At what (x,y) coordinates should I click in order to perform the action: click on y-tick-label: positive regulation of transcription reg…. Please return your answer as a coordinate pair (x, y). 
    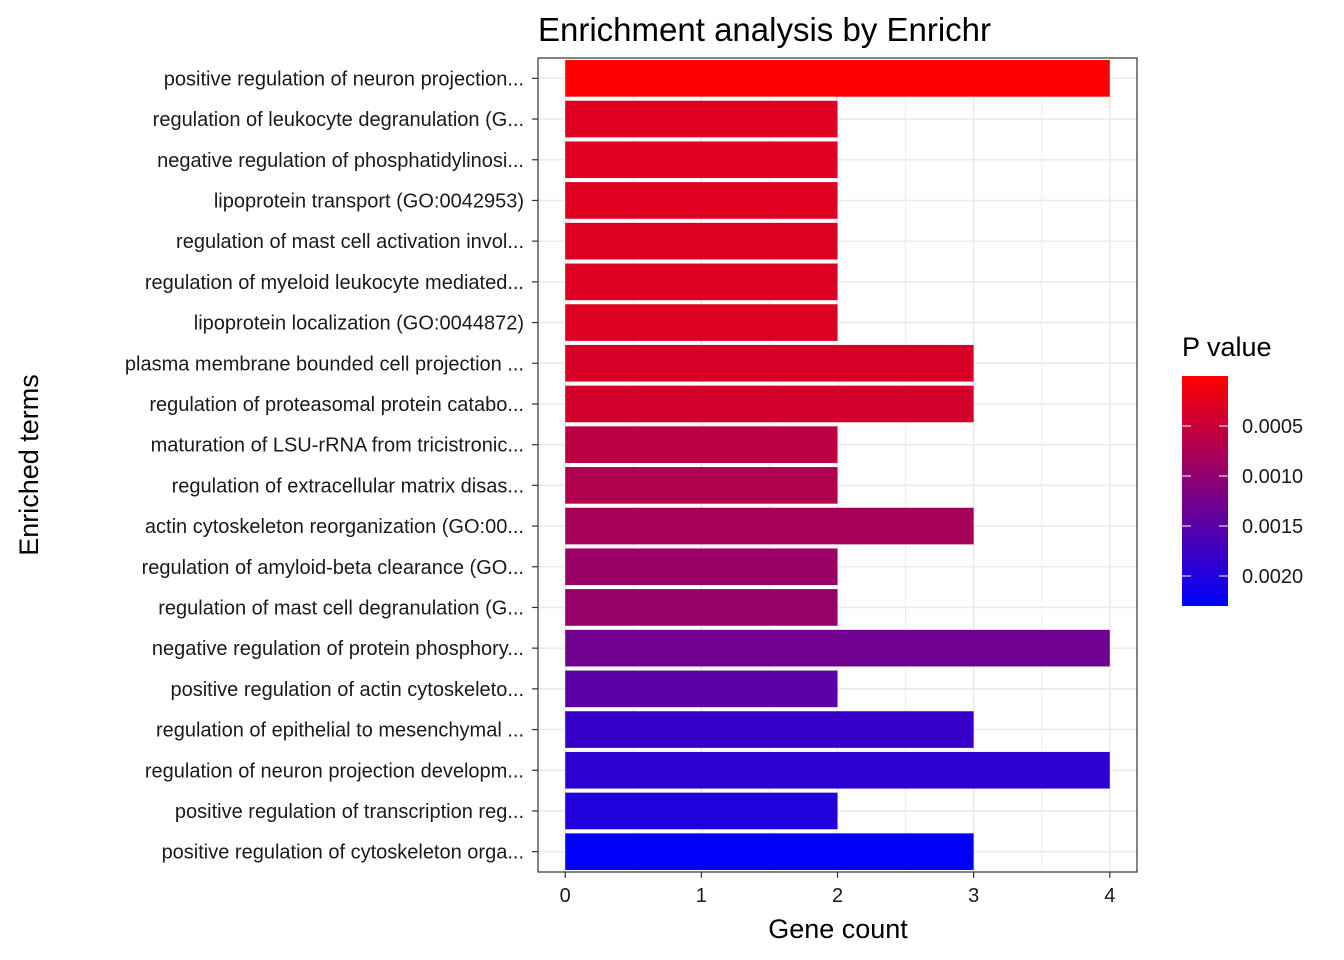
    Looking at the image, I should click on (349, 812).